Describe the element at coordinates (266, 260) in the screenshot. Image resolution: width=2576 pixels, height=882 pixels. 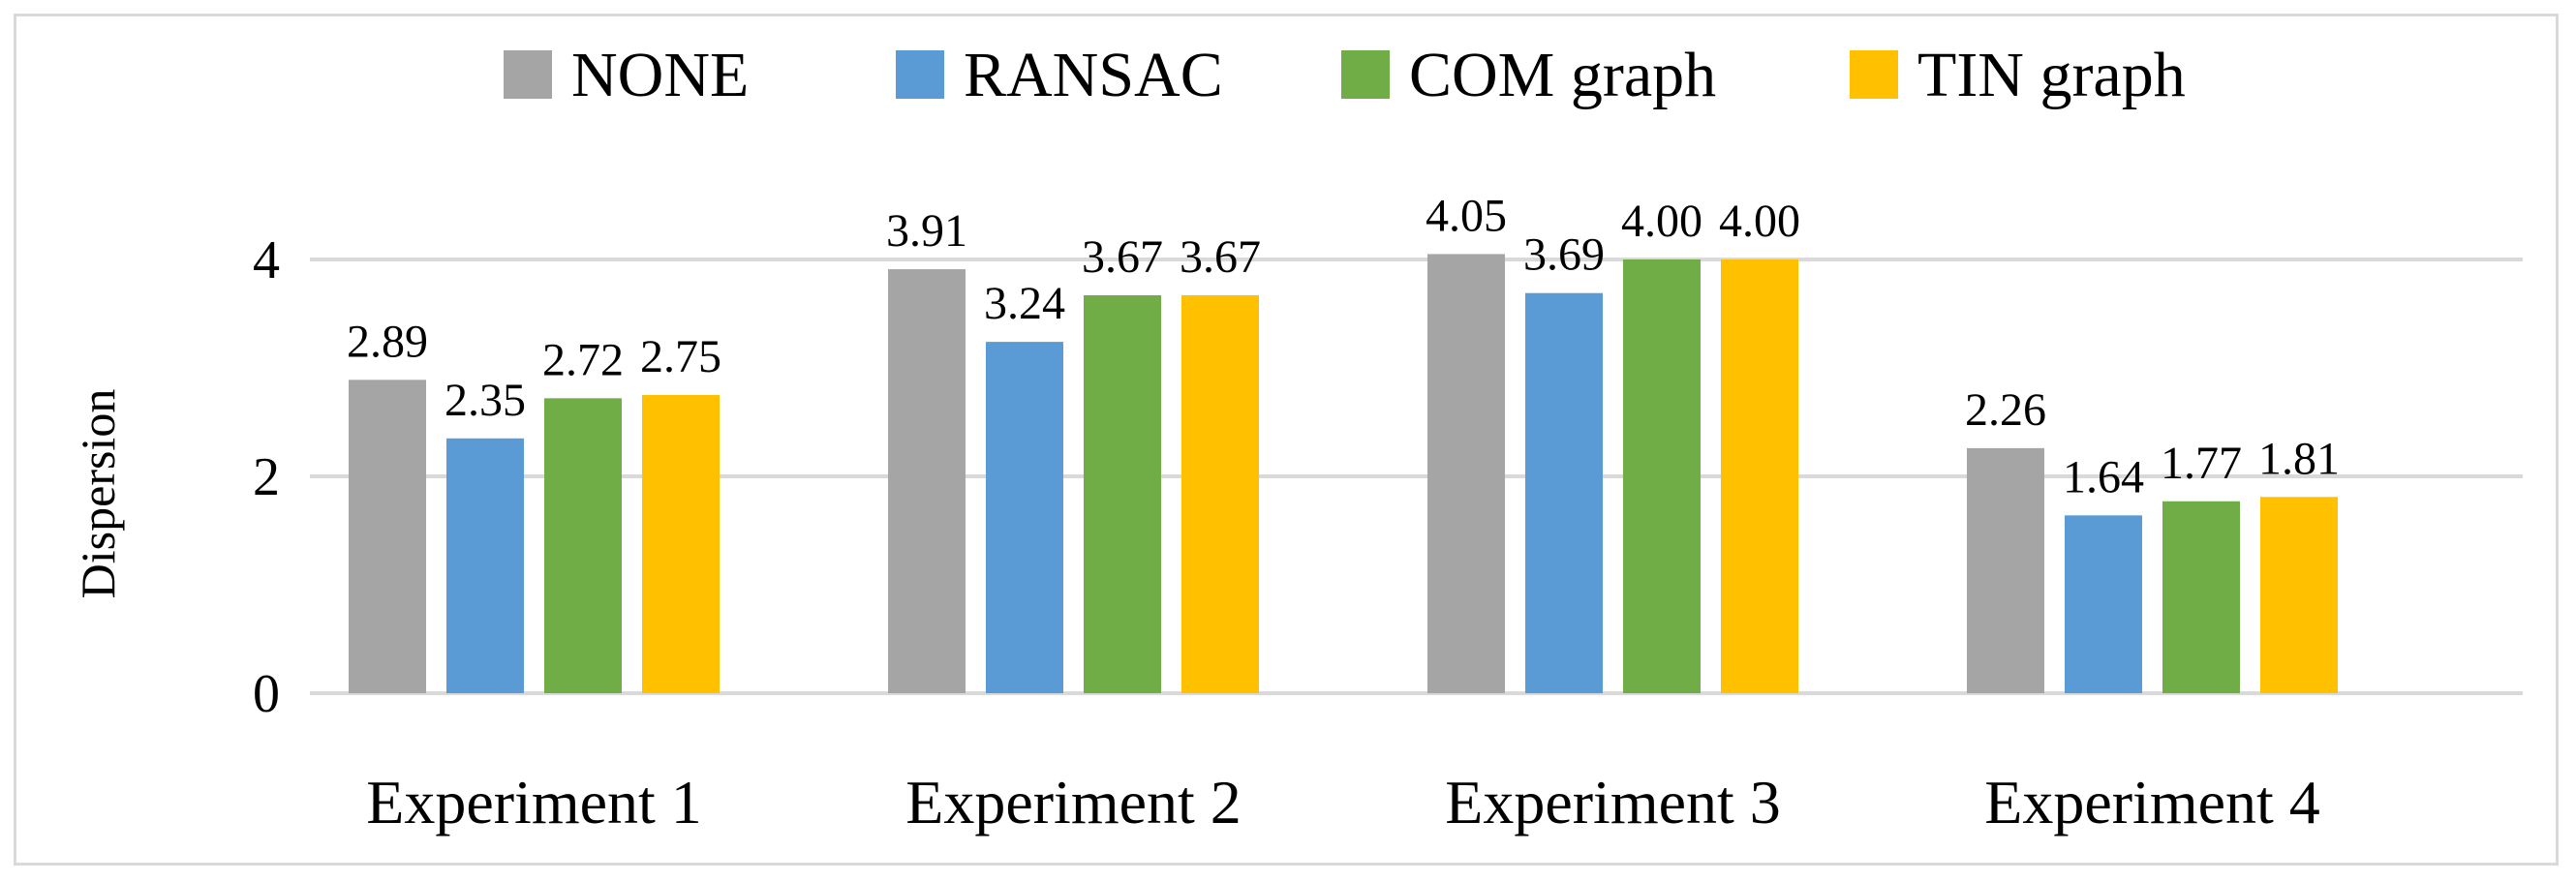
I see `y-tick-label: 4` at that location.